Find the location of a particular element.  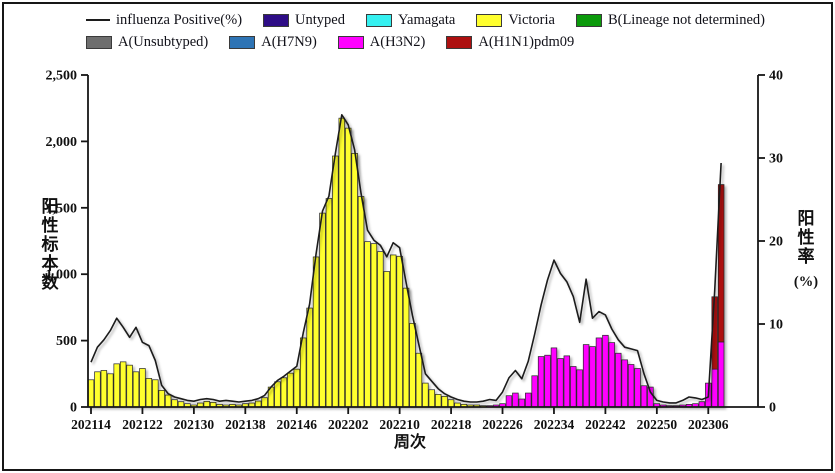

legend-item-a-h1n1pdm09: A(H1N1)pdm09 is located at coordinates (510, 42).